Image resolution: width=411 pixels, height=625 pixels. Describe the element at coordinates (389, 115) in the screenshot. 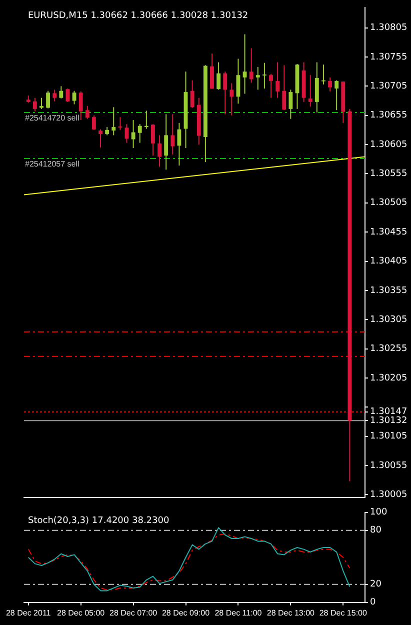

I see `y-tick-label: 1.30655` at that location.